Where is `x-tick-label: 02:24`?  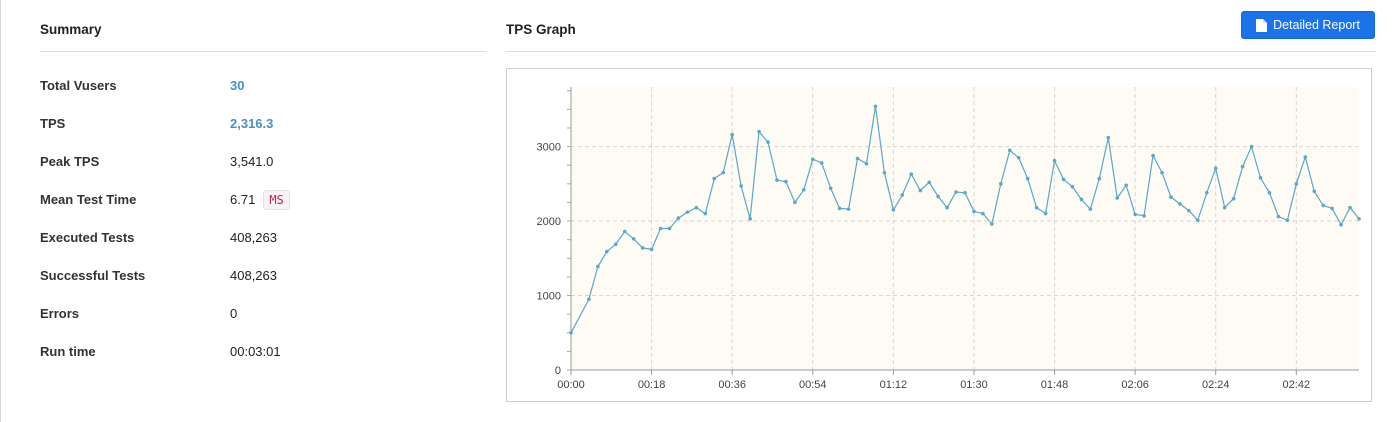 x-tick-label: 02:24 is located at coordinates (1216, 385).